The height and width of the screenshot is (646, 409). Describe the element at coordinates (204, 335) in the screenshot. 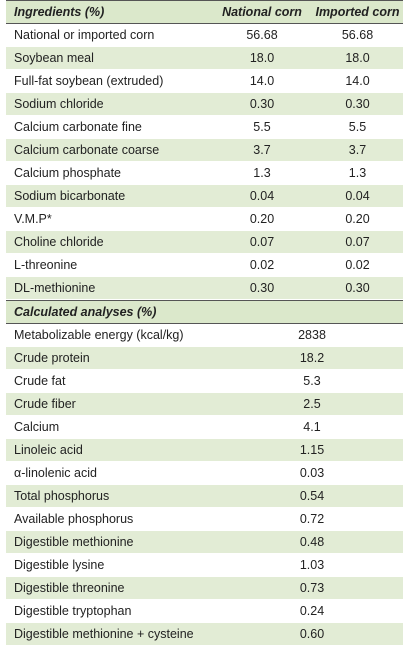

I see `analysis-row: Metabolizable energy (kcal/kg) 2838` at that location.